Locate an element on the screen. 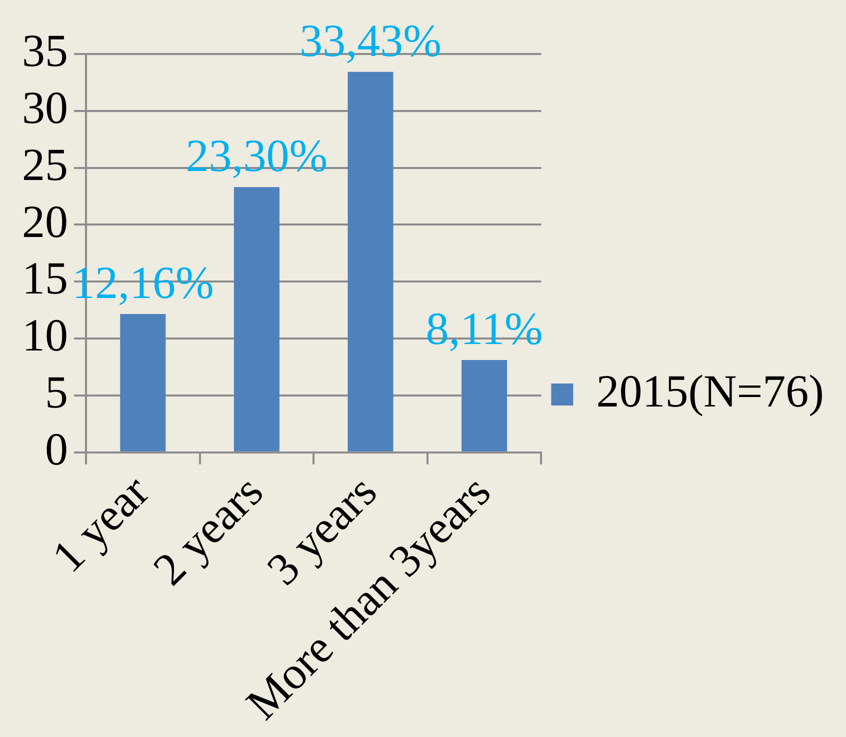 This screenshot has width=846, height=737. y-tick-label: 35 is located at coordinates (45, 50).